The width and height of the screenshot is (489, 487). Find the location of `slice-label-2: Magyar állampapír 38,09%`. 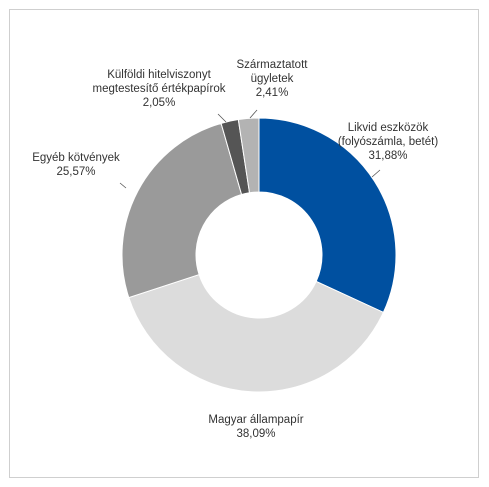

slice-label-2: Magyar állampapír 38,09% is located at coordinates (255, 427).